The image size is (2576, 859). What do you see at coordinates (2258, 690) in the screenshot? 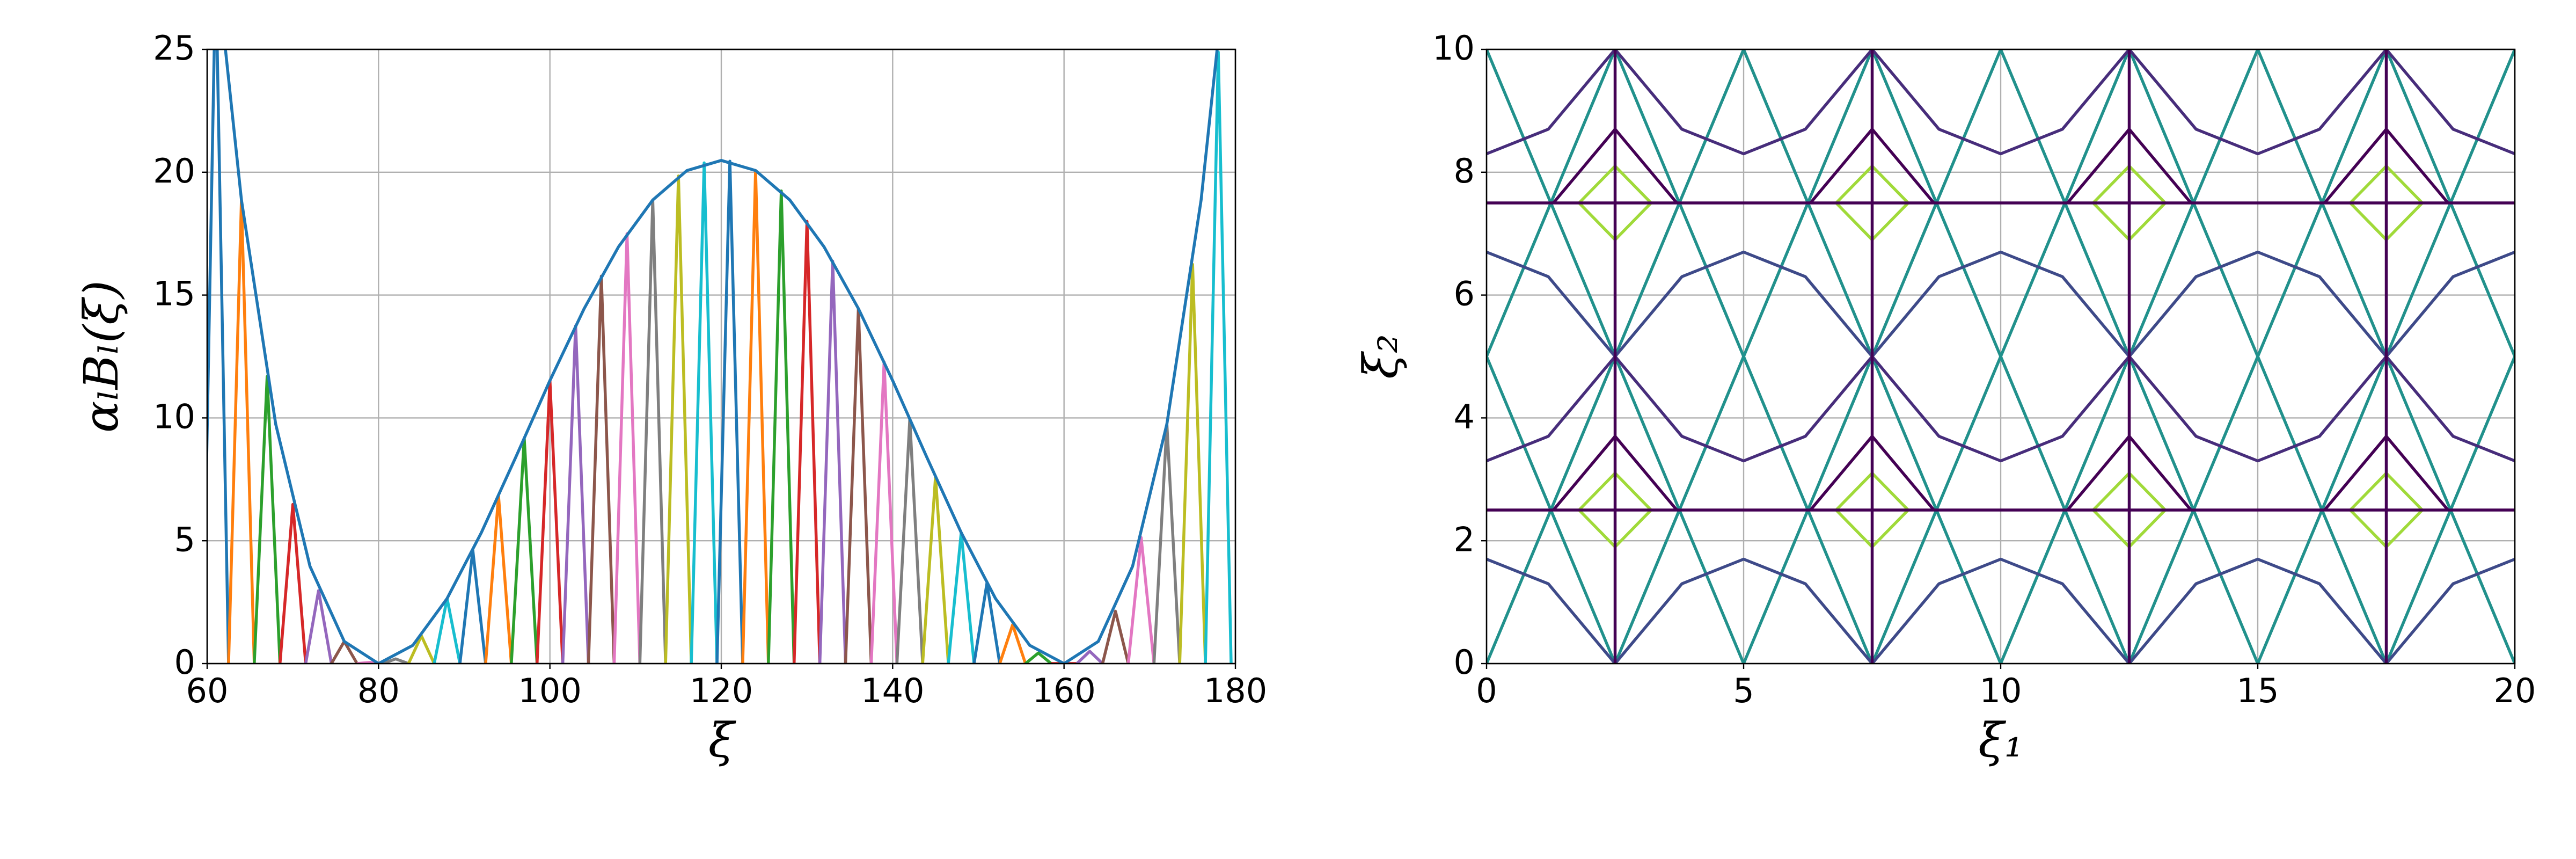
I see `x-tick-label: 15` at bounding box center [2258, 690].